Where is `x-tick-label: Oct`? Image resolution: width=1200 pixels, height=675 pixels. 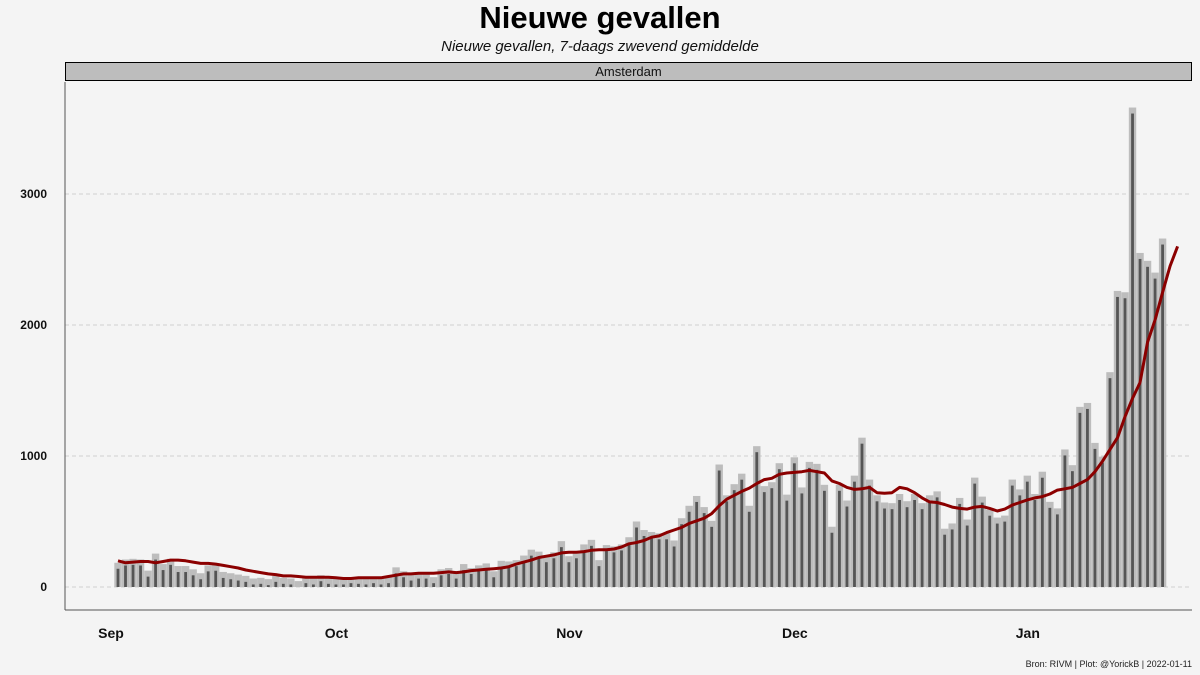
x-tick-label: Oct is located at coordinates (337, 633).